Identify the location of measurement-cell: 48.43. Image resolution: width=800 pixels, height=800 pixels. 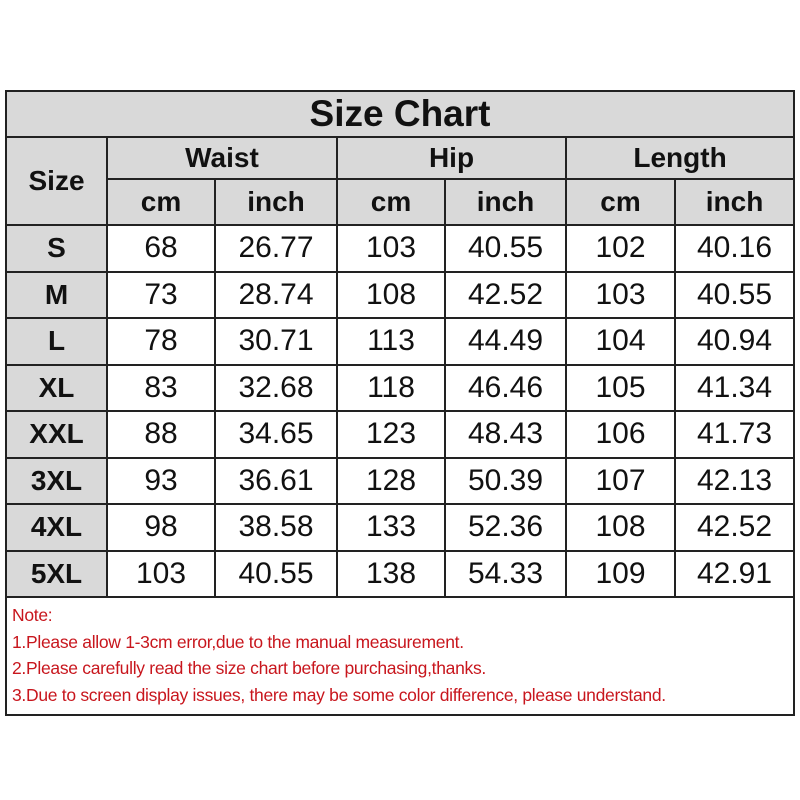
(505, 434).